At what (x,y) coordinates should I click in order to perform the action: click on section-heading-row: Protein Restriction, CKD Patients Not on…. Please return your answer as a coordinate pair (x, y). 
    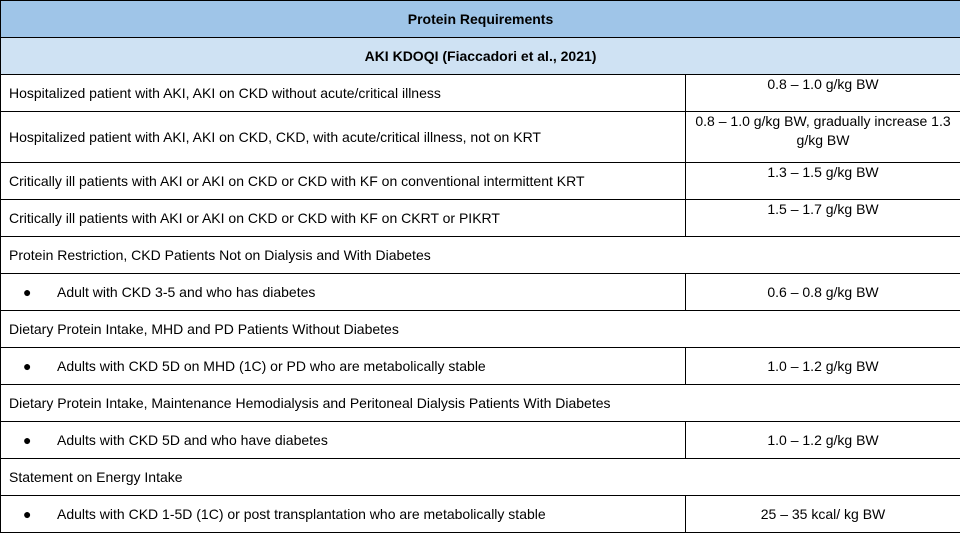
    Looking at the image, I should click on (480, 255).